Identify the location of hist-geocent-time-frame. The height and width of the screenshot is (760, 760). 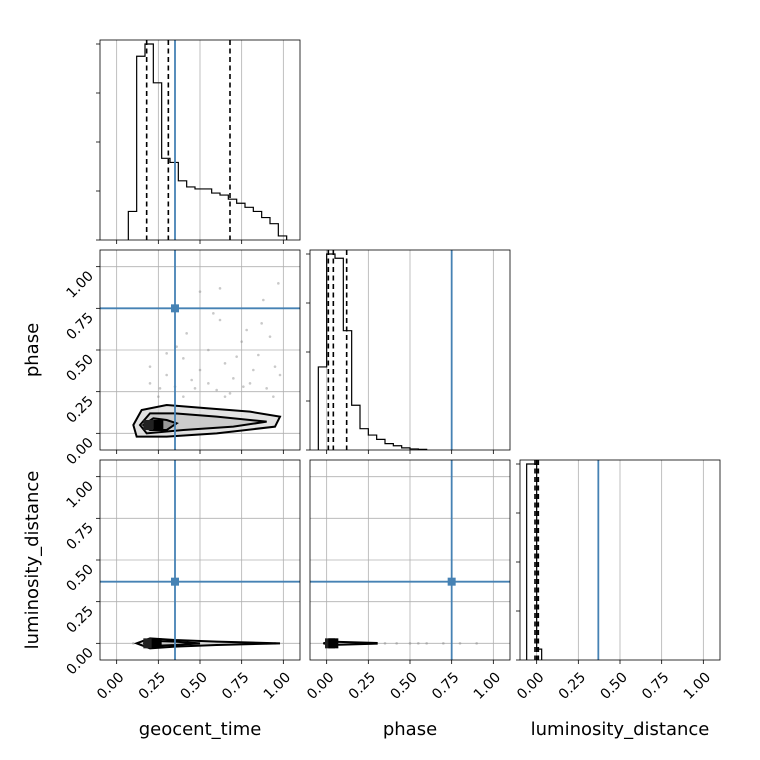
(200, 140).